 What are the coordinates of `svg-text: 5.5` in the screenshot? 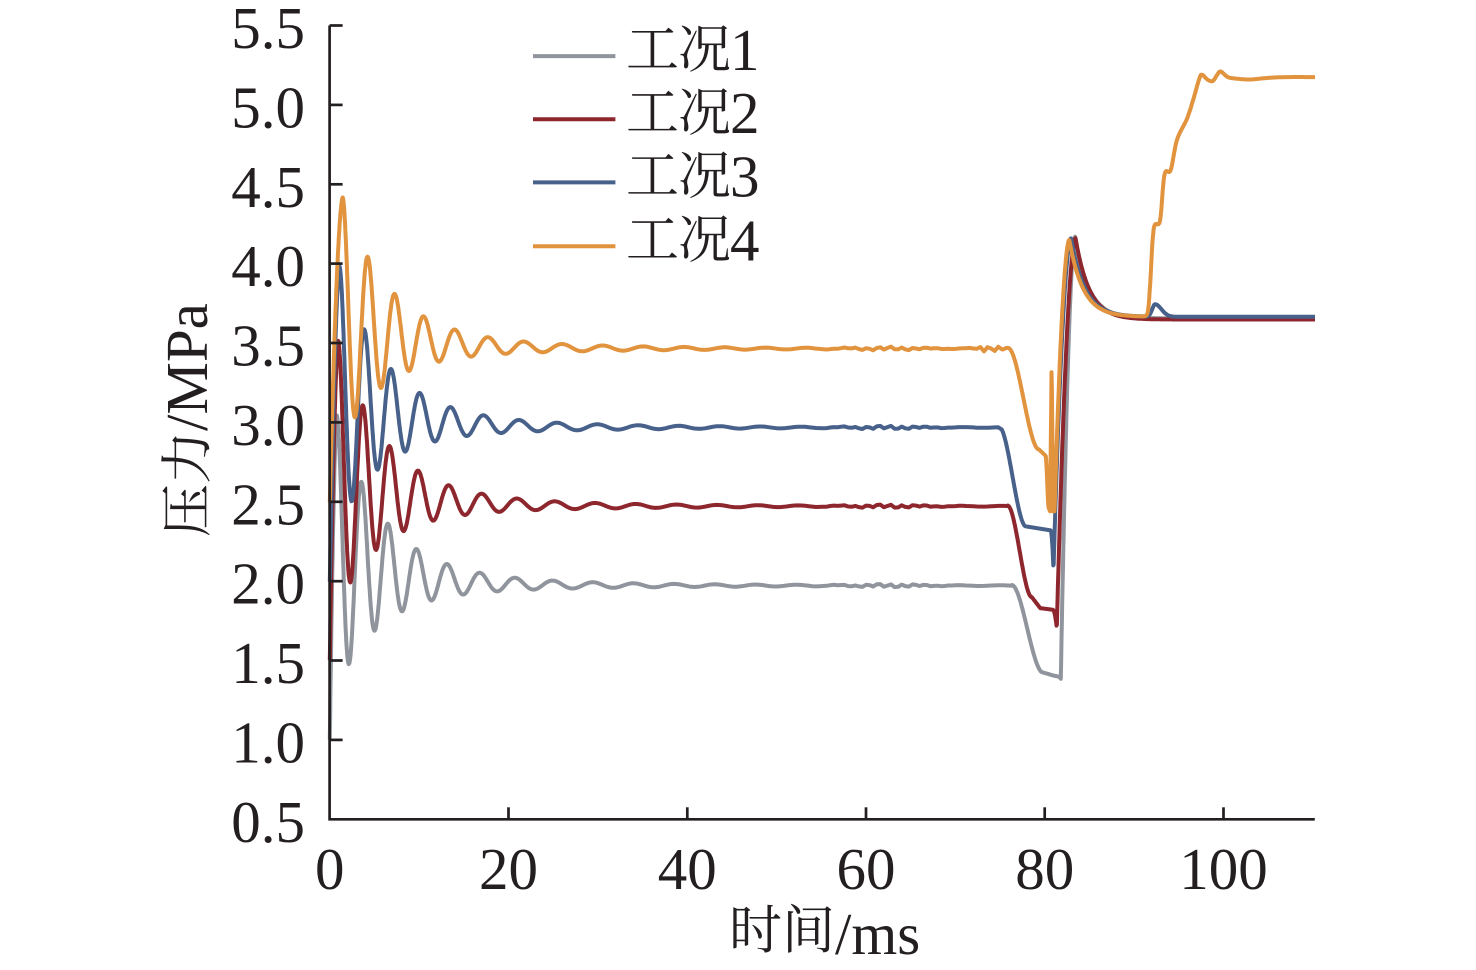 It's located at (268, 30).